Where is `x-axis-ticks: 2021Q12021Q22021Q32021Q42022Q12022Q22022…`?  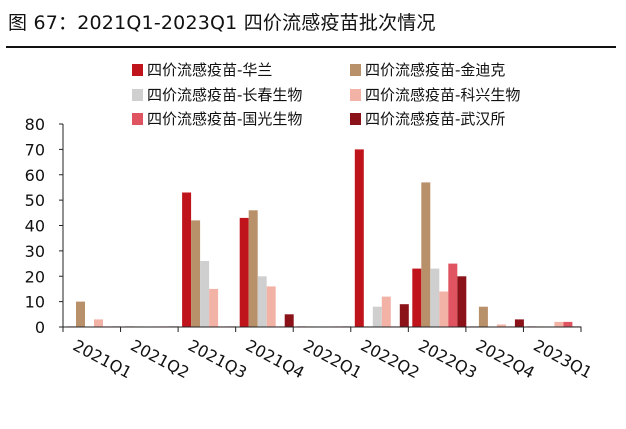
x-axis-ticks: 2021Q12021Q22021Q32021Q42022Q12022Q22022… is located at coordinates (332, 359).